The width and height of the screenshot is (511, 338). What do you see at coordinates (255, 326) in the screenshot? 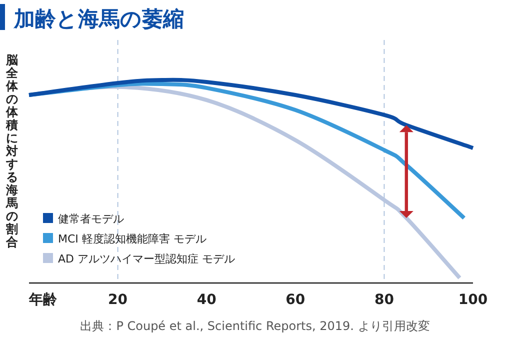
I see `source-note: 出典：P Coupé et al., Scientific Reports, 2019. より引用改変` at bounding box center [255, 326].